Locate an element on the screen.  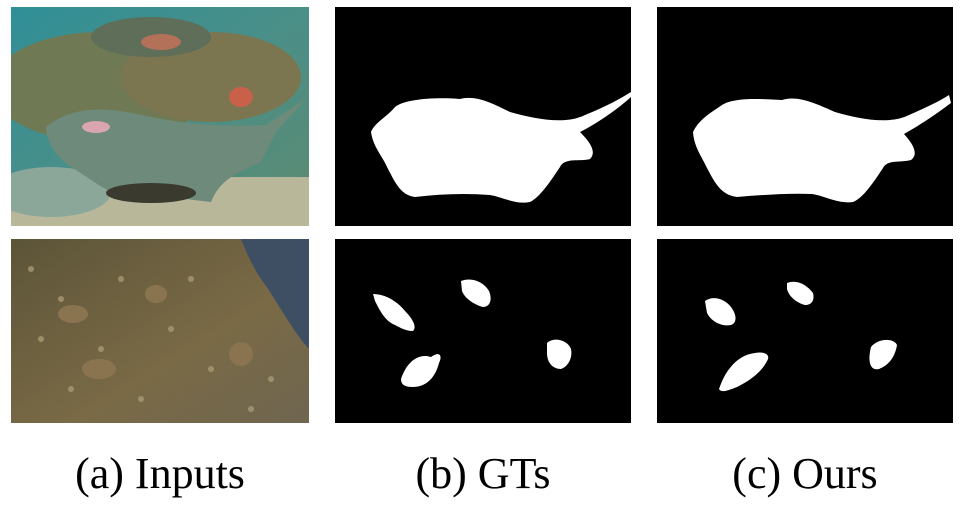
prediction-mask-birds is located at coordinates (805, 331).